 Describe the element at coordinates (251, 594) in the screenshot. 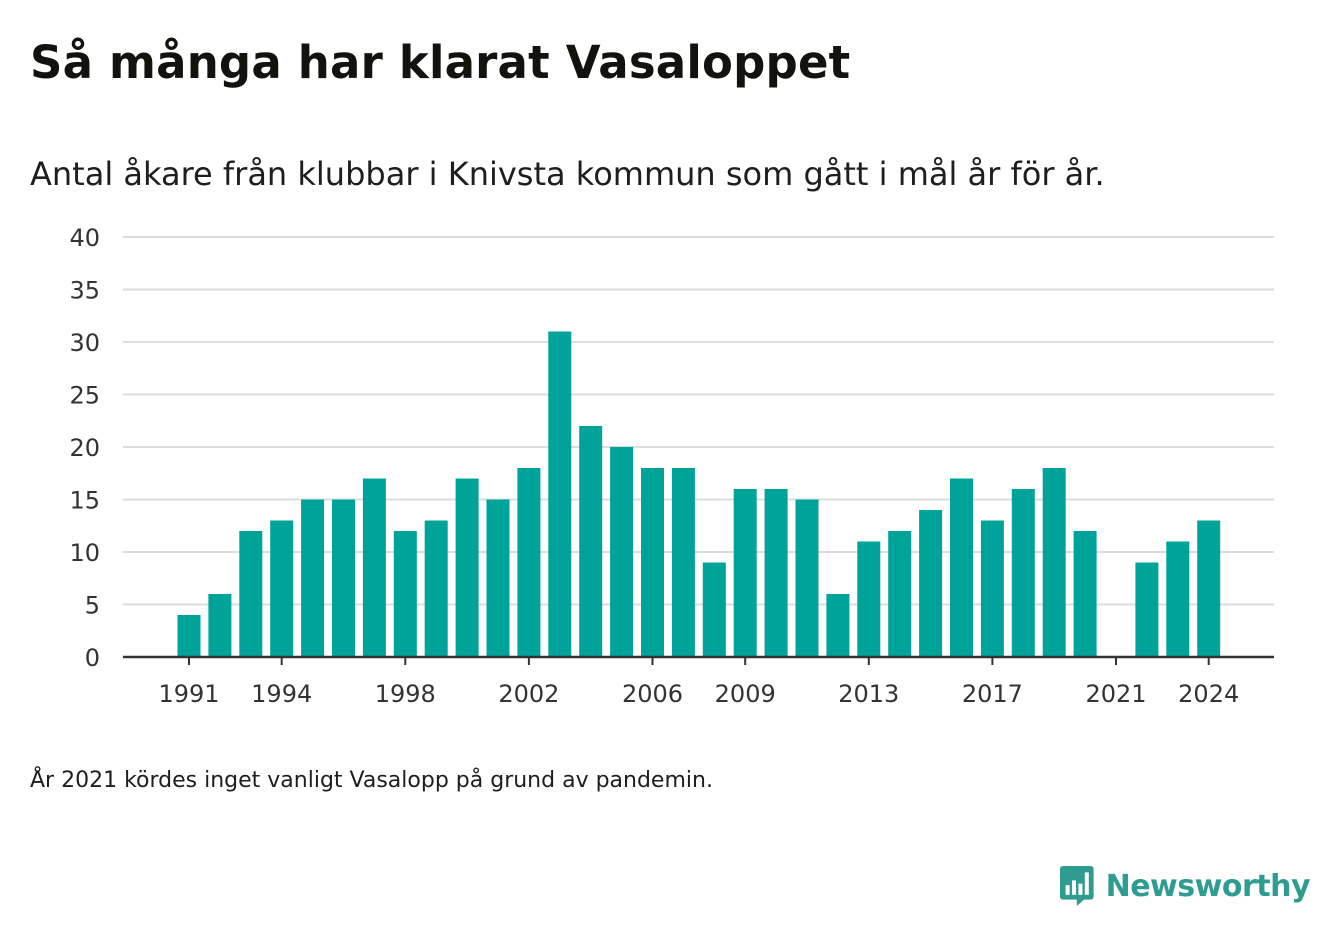

I see `bar-1993` at that location.